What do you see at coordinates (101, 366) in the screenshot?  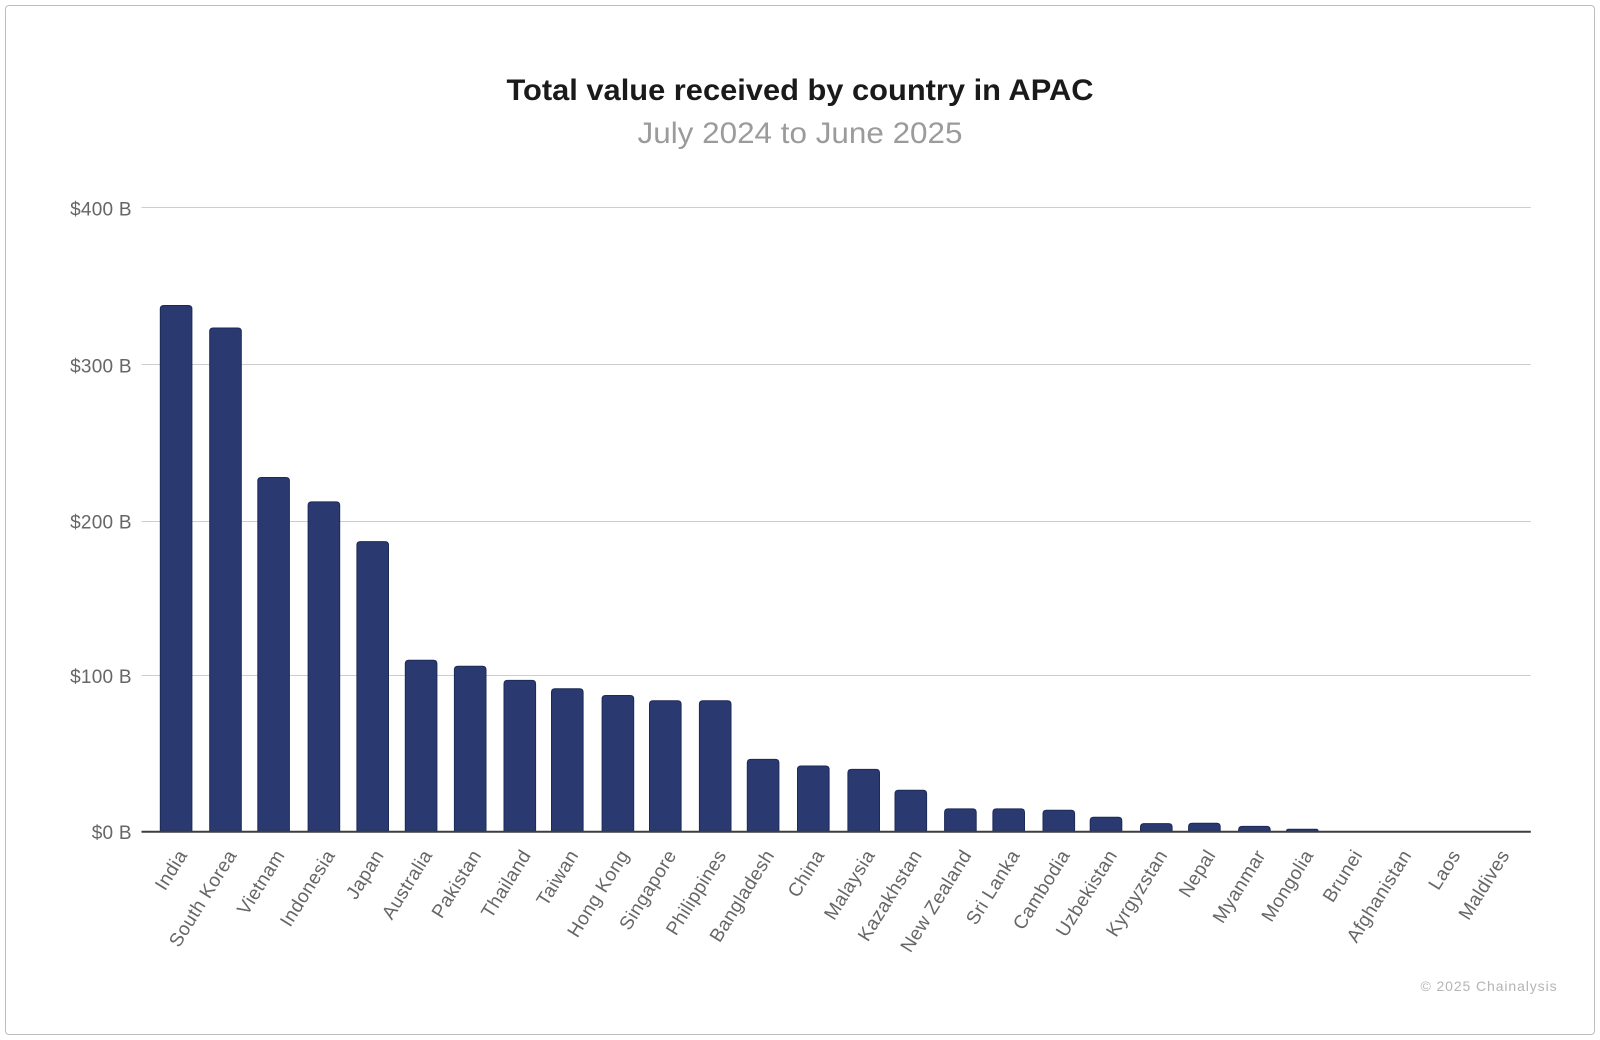 I see `svg-text: $300 B` at bounding box center [101, 366].